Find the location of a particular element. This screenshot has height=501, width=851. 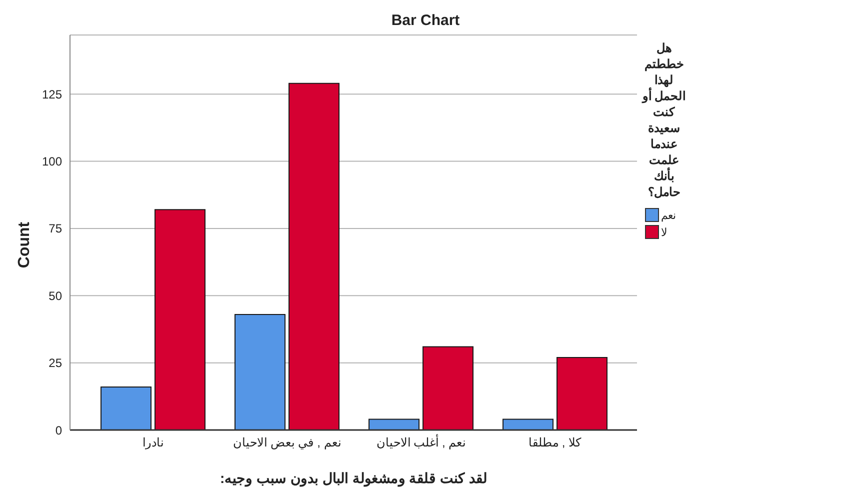

x-axis-title: لقد كنت قلقة ومشغولة البال بدون سبب وجيه: is located at coordinates (353, 478).